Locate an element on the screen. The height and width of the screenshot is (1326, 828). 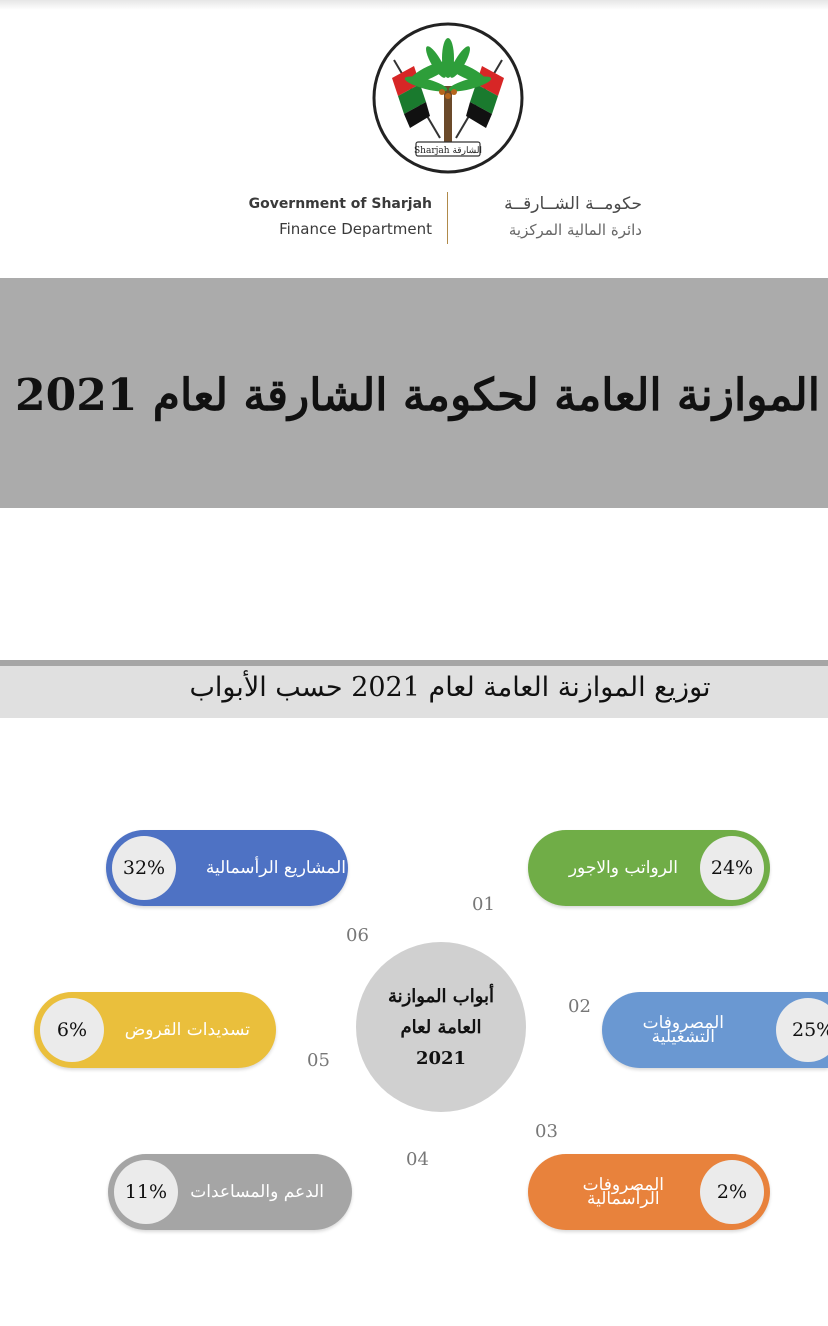
center-label-line3: 2021 is located at coordinates (441, 1058).